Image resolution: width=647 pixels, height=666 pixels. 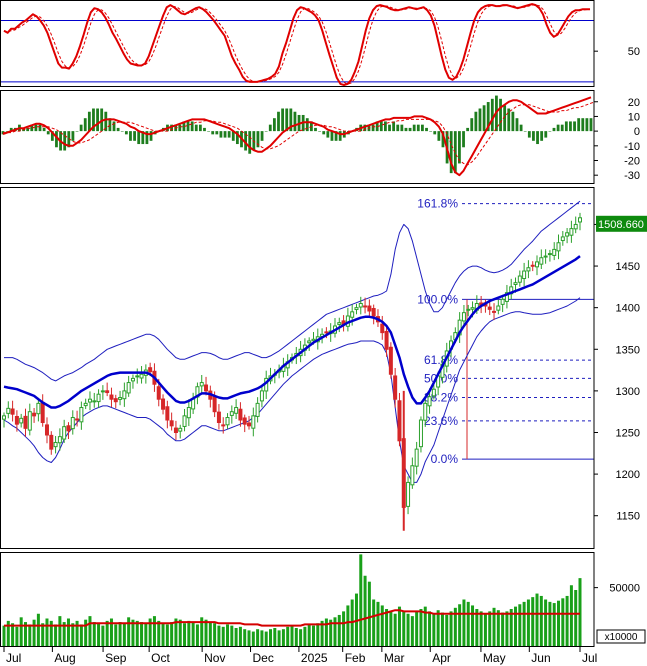 What do you see at coordinates (441, 378) in the screenshot?
I see `fibonacci-label: 50.0%` at bounding box center [441, 378].